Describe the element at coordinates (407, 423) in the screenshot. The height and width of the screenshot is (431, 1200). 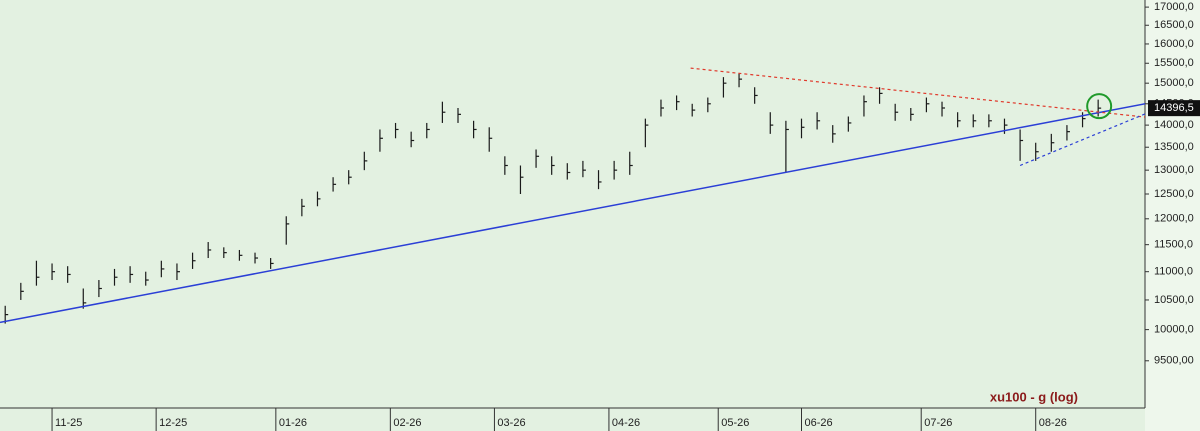
I see `x-tick-label: 02-26` at that location.